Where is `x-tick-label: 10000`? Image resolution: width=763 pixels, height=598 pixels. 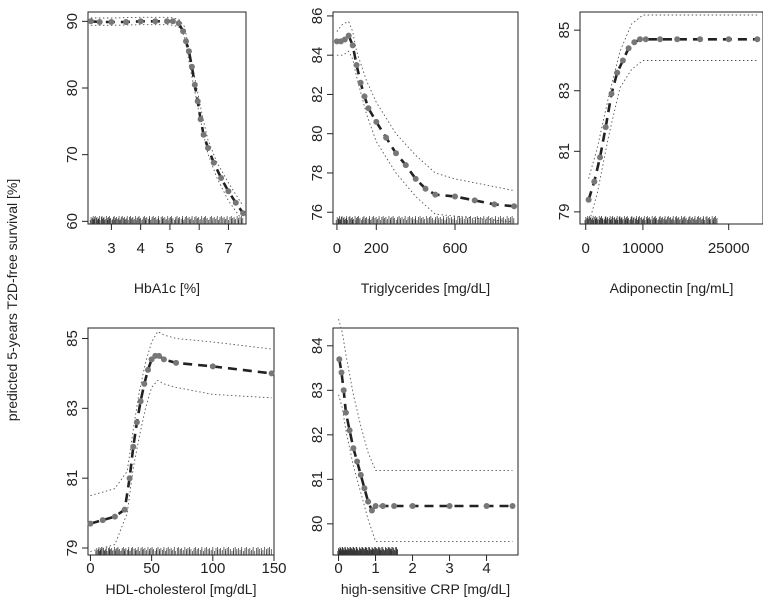
x-tick-label: 10000 is located at coordinates (643, 248).